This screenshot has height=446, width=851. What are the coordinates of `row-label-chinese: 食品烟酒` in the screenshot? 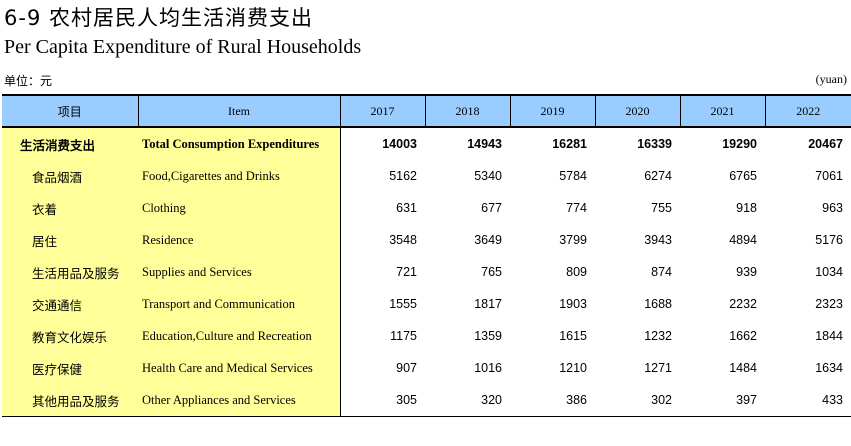 It's located at (70, 176).